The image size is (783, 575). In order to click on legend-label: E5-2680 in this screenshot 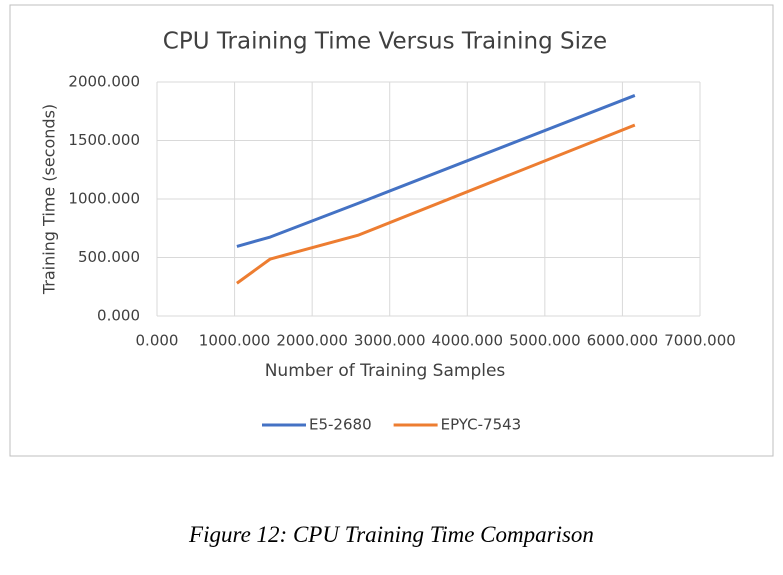, I will do `click(340, 425)`.